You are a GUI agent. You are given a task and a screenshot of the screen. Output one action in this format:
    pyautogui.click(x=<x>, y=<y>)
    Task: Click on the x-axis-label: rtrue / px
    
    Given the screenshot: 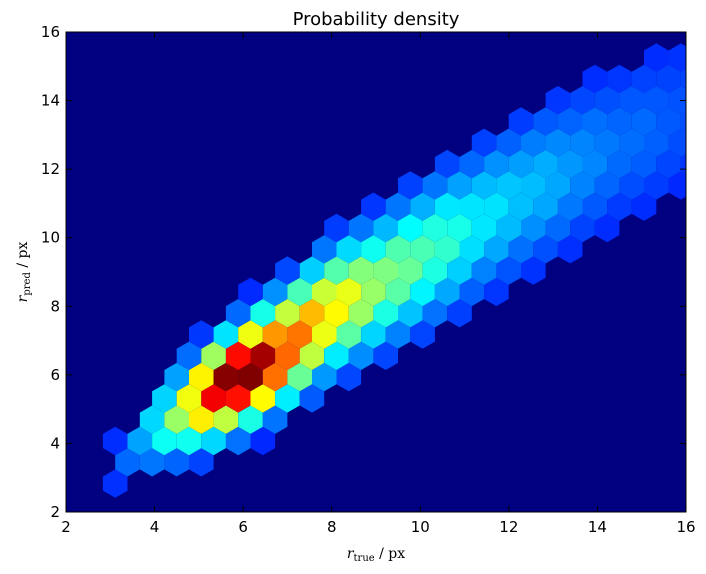 What is the action you would take?
    pyautogui.click(x=376, y=555)
    